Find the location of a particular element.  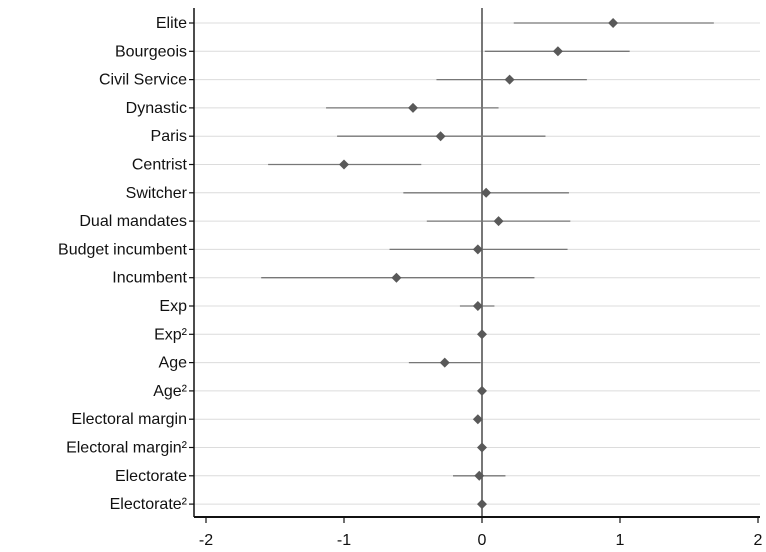

category-label: Electorate² is located at coordinates (149, 504).